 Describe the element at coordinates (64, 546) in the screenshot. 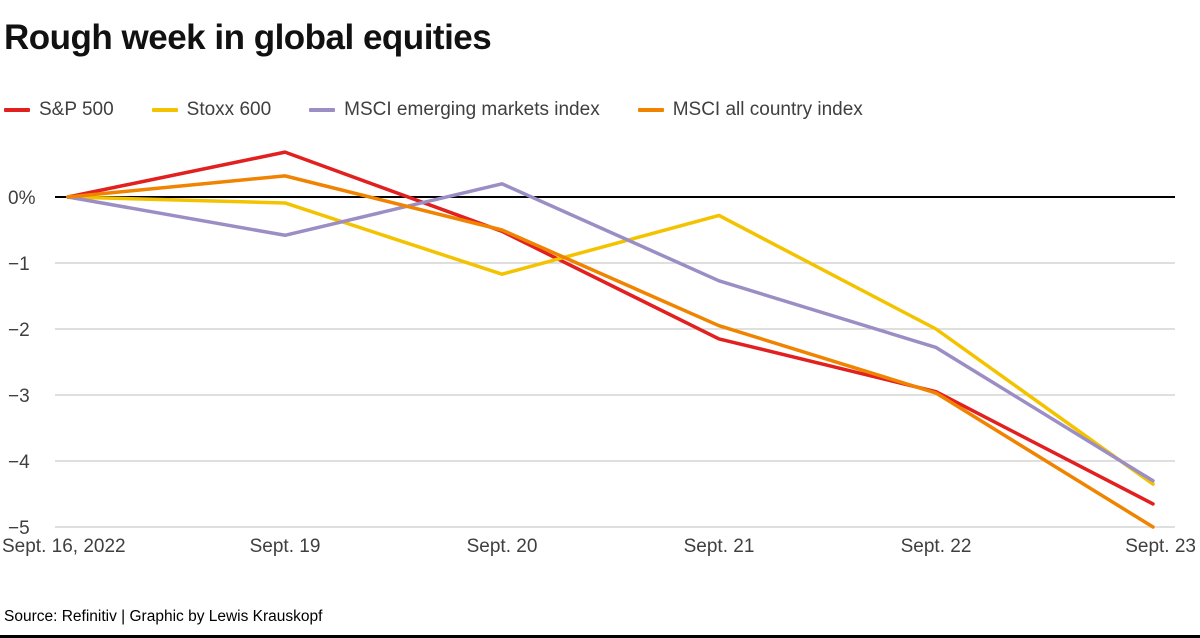

I see `x-axis-label: Sept. 16, 2022` at that location.